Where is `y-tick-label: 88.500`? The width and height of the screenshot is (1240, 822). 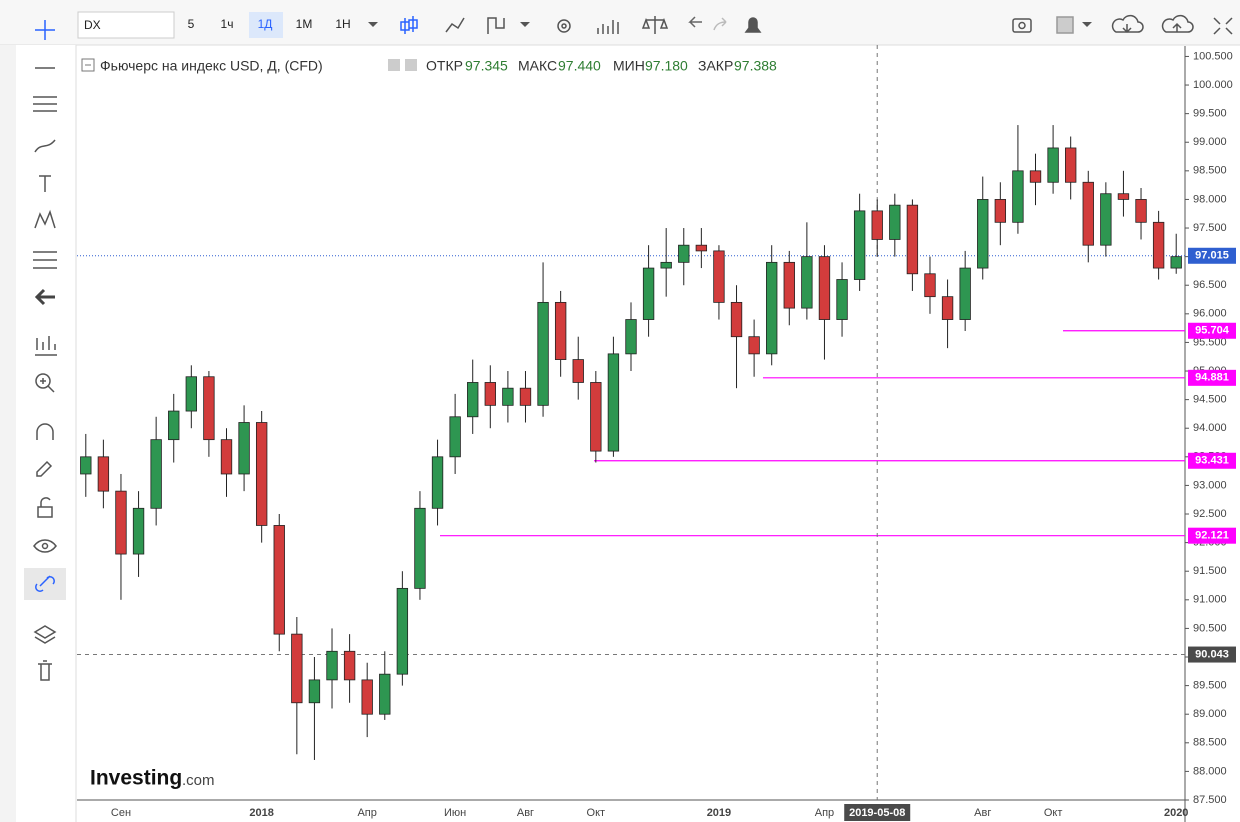 y-tick-label: 88.500 is located at coordinates (1210, 743).